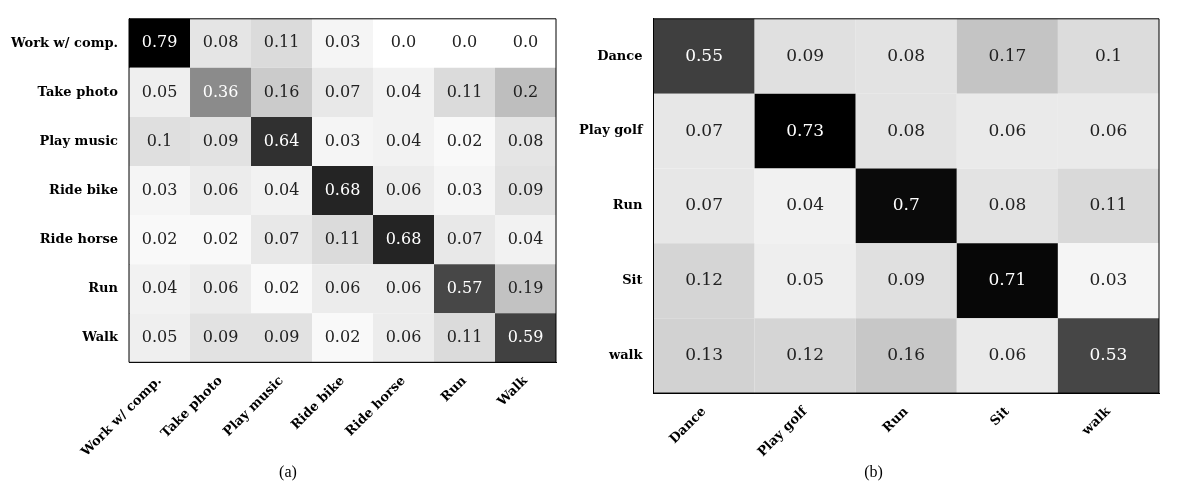 The width and height of the screenshot is (1179, 500). I want to click on data-label: 0.79, so click(159, 42).